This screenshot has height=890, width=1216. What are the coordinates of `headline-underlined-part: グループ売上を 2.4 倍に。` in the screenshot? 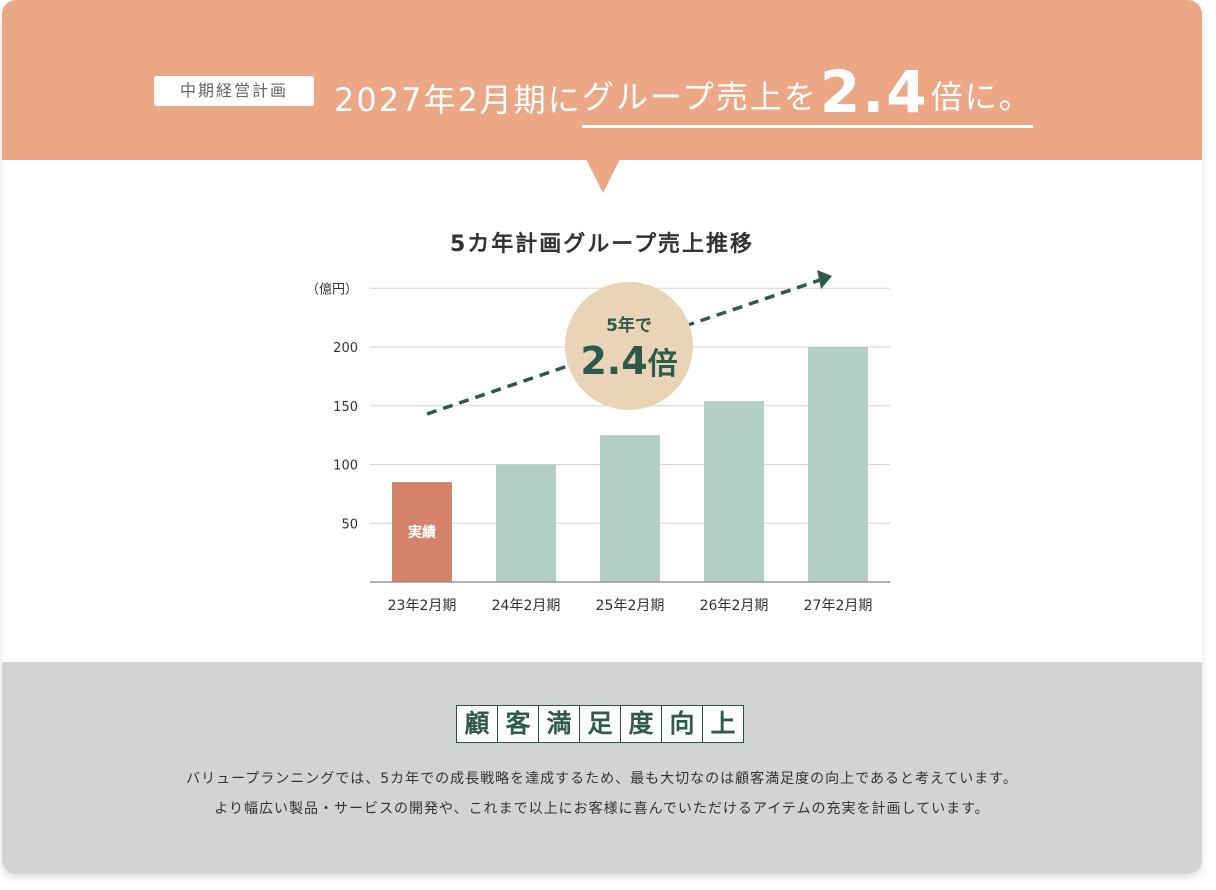 It's located at (807, 93).